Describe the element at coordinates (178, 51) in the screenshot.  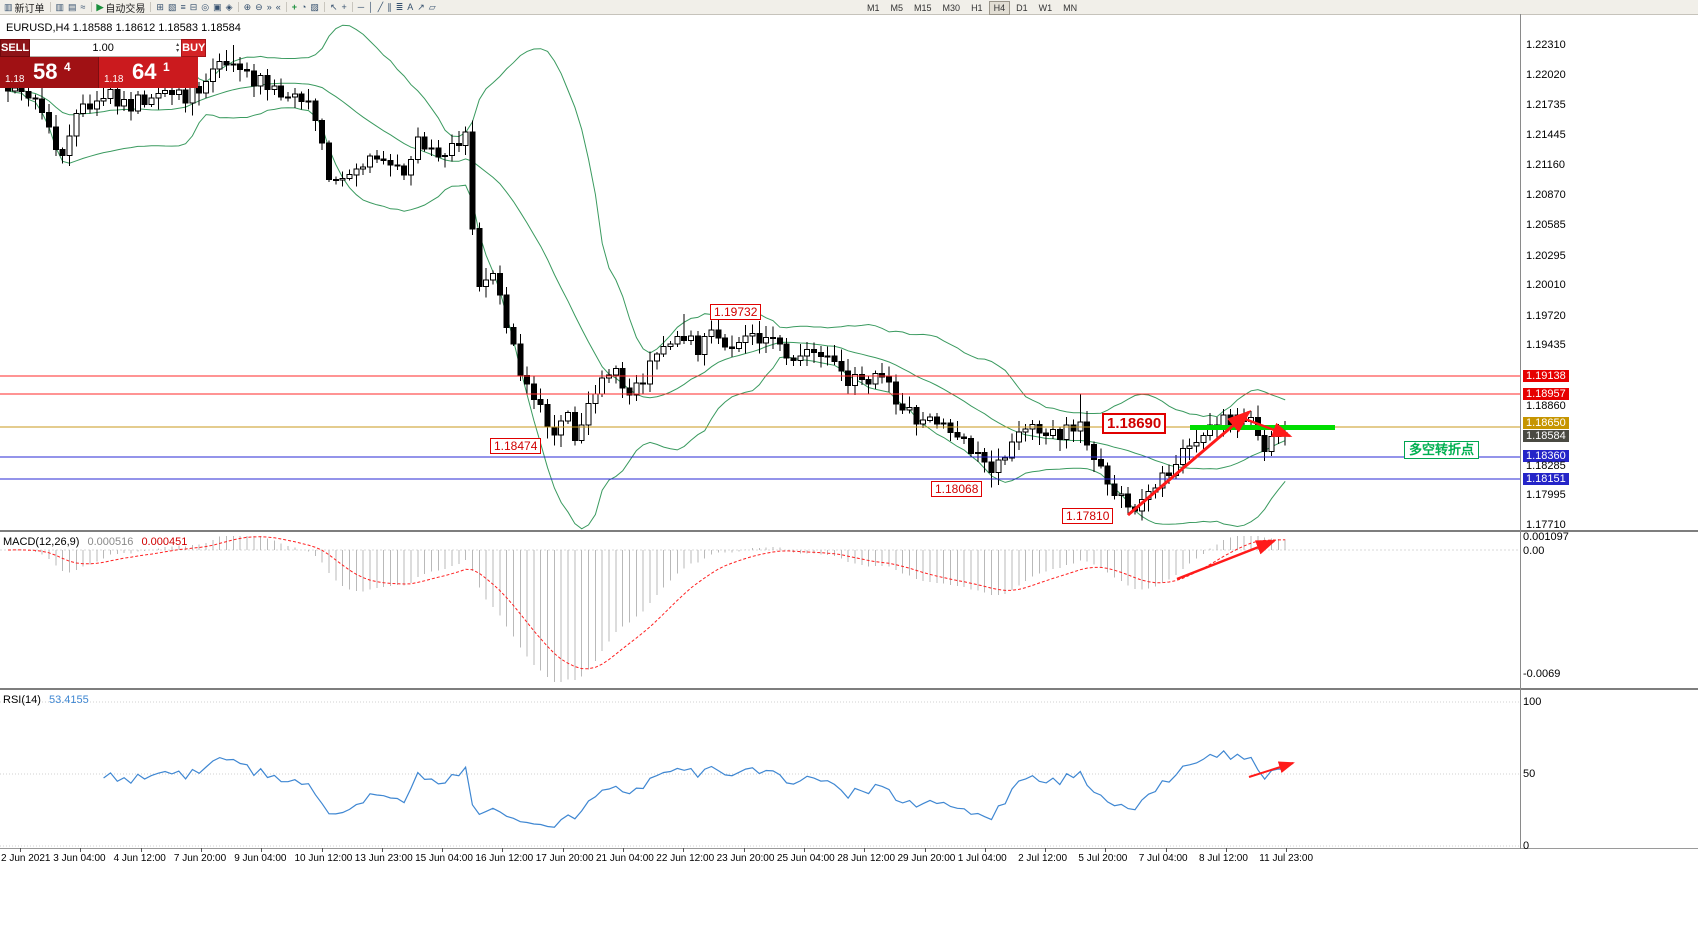
I see `volume-down-button: ▾` at that location.